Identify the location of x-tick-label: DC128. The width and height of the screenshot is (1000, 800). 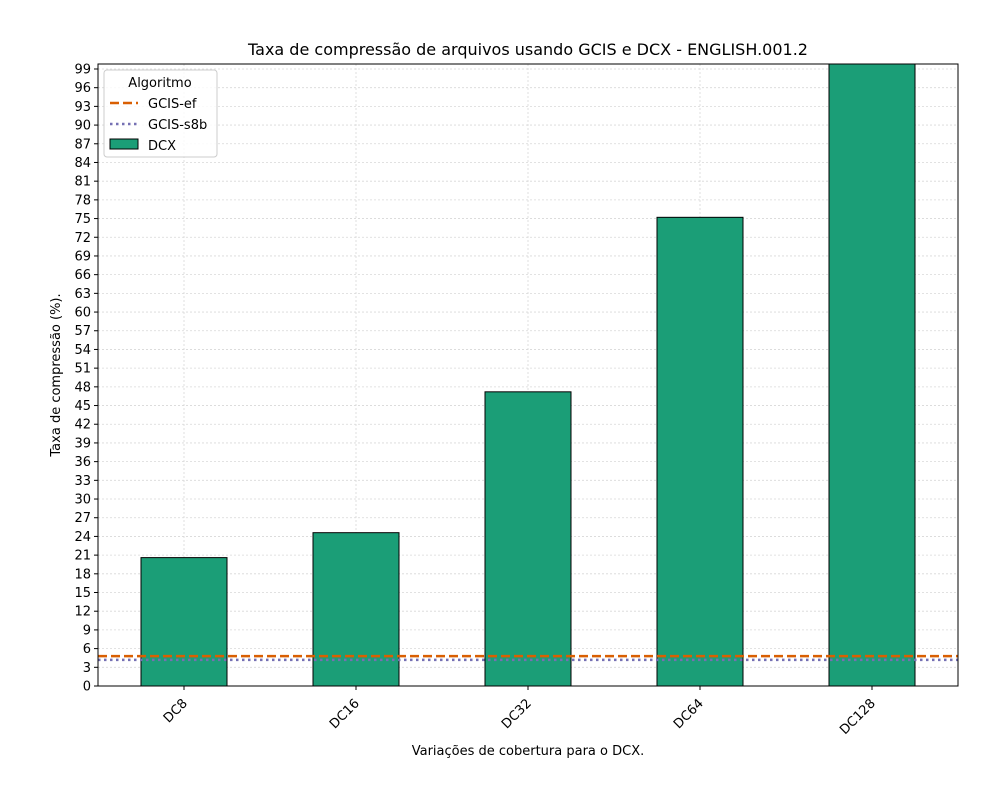
(858, 717).